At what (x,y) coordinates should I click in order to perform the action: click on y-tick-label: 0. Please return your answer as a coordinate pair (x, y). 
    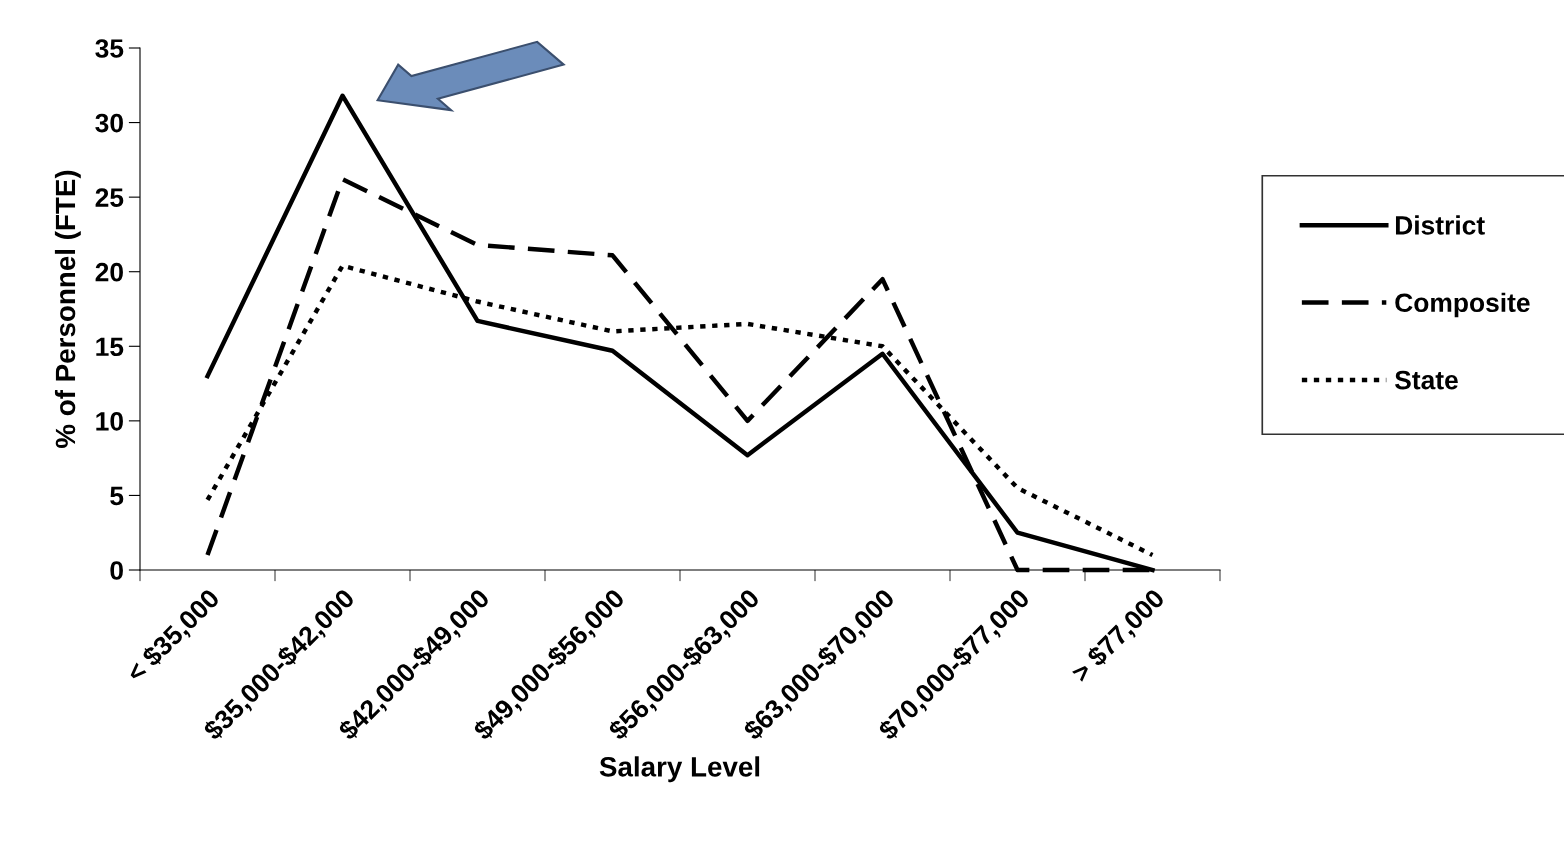
    Looking at the image, I should click on (116, 570).